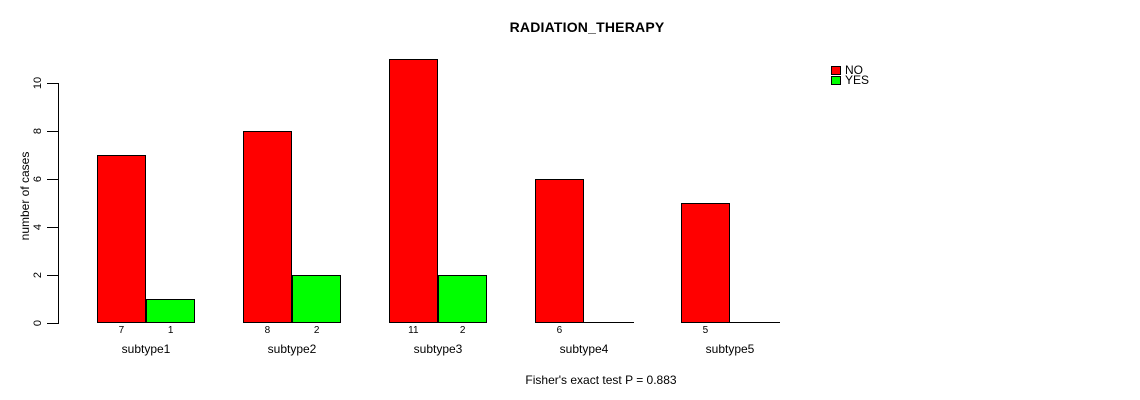  Describe the element at coordinates (317, 299) in the screenshot. I see `bar-yes-subtype2` at that location.